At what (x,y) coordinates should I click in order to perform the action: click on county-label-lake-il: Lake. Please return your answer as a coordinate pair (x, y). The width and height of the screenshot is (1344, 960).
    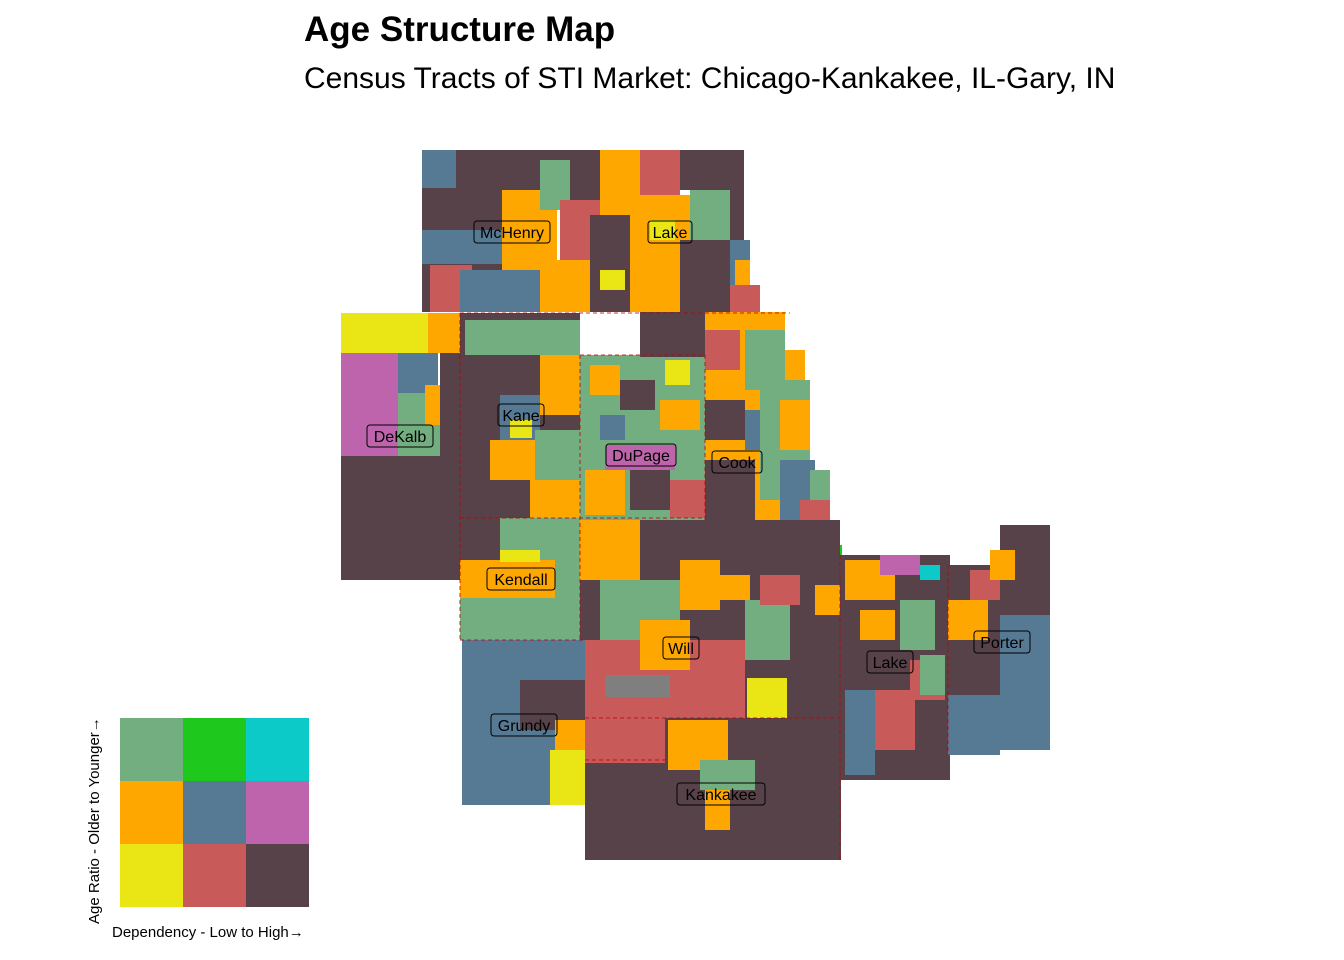
    Looking at the image, I should click on (670, 232).